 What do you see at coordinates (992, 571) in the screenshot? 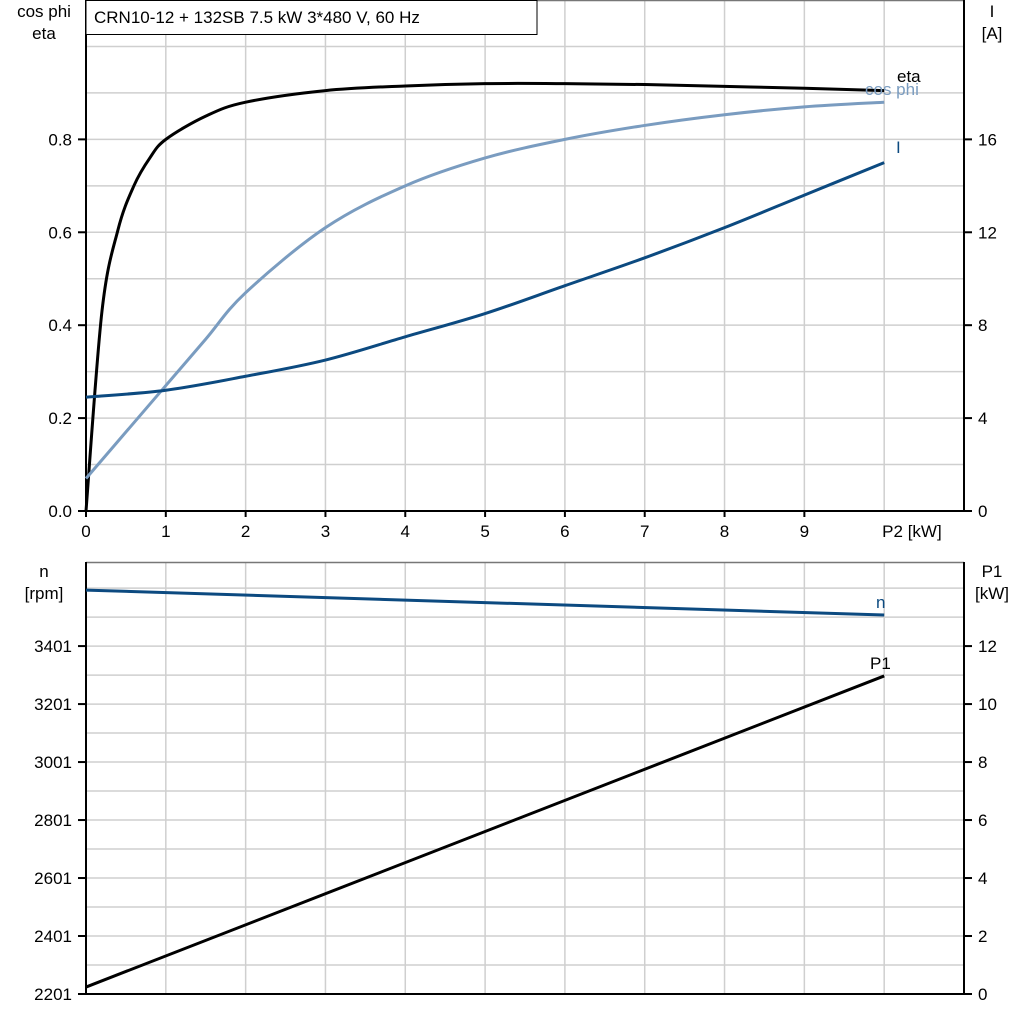
I see `y-right-axis-label: P1` at bounding box center [992, 571].